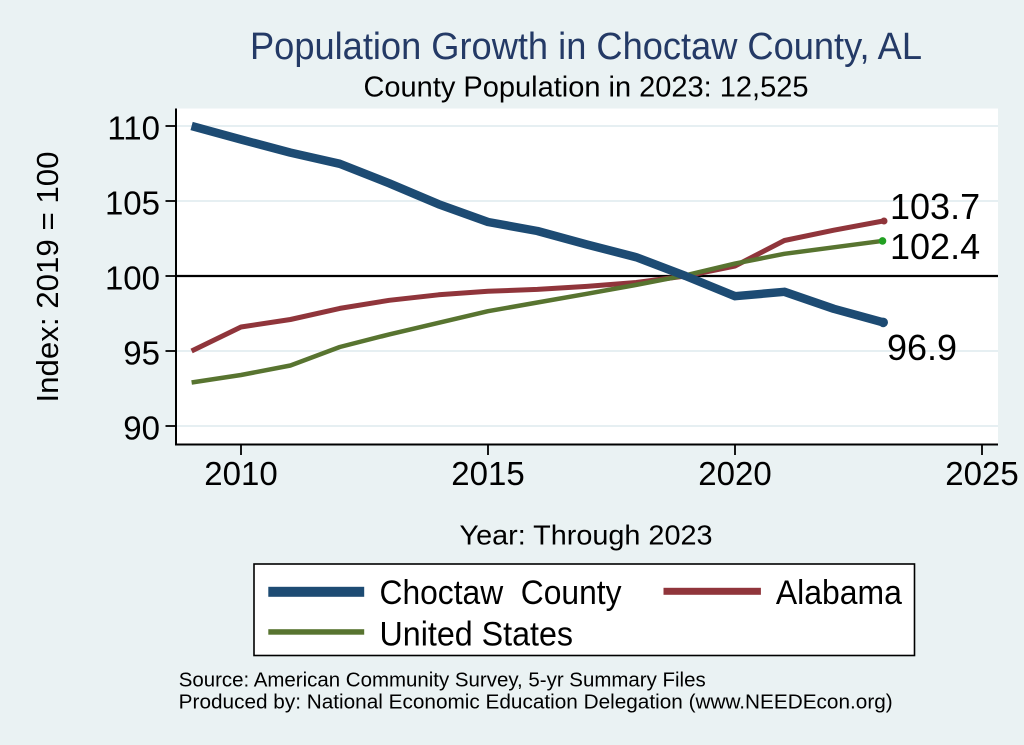 This screenshot has width=1024, height=745. What do you see at coordinates (586, 47) in the screenshot?
I see `svg-text:Population Growth in Choctaw C: Population Growth in Choctaw County, AL` at bounding box center [586, 47].